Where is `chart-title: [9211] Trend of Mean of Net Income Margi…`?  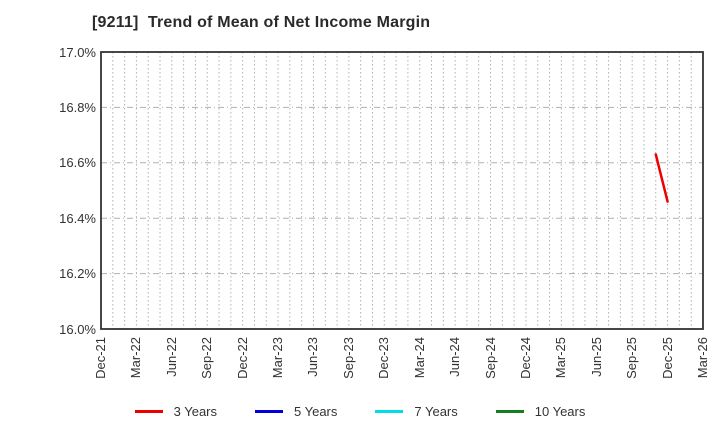
chart-title: [9211] Trend of Mean of Net Income Margi… is located at coordinates (261, 22).